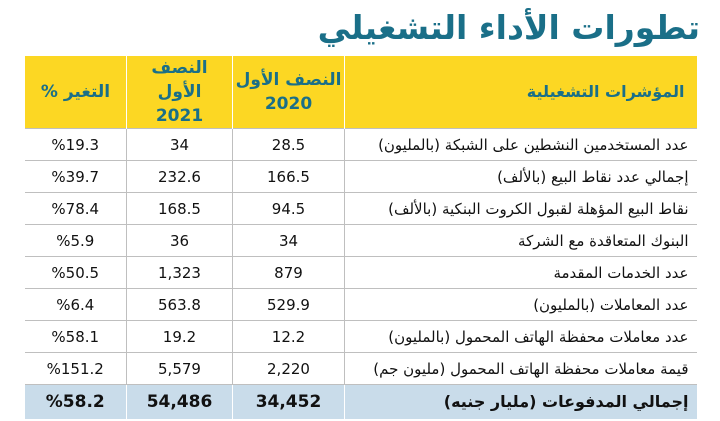  I want to click on row-value-2020: 529.9, so click(288, 304).